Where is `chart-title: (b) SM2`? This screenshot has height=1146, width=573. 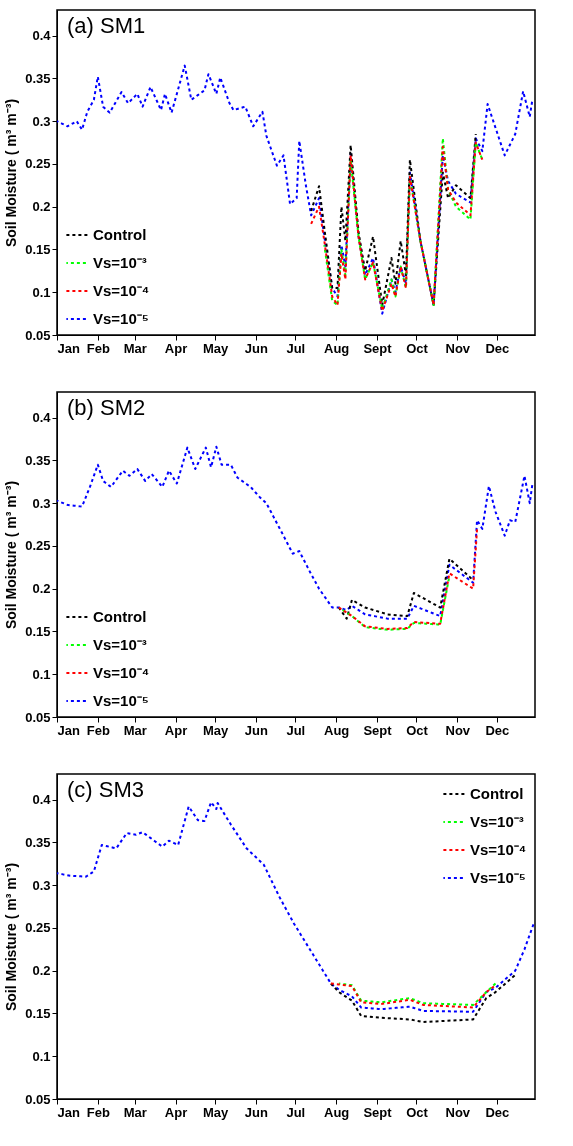
chart-title: (b) SM2 is located at coordinates (106, 407).